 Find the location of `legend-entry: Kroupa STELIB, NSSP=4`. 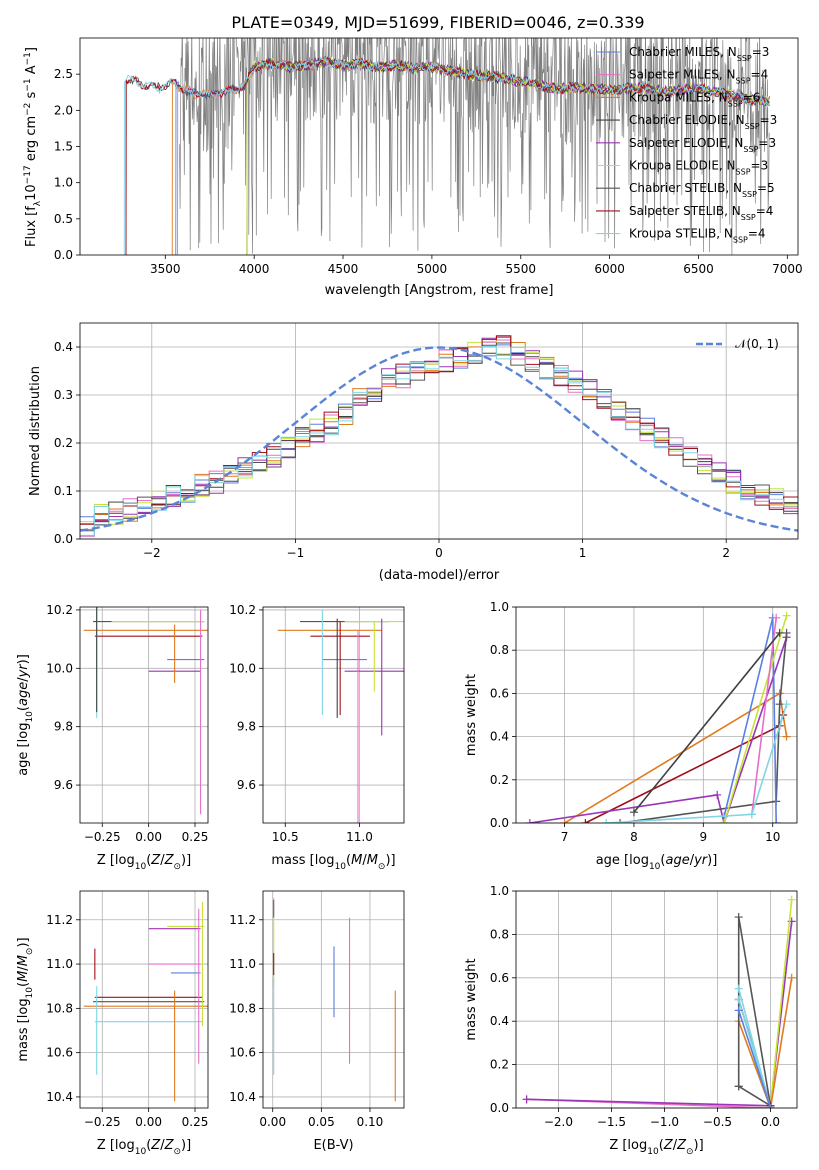

legend-entry: Kroupa STELIB, NSSP=4 is located at coordinates (697, 236).